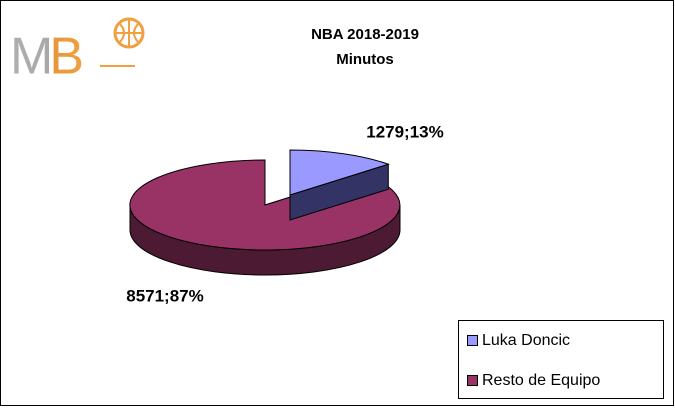  I want to click on logo-ball-lines, so click(129, 33).